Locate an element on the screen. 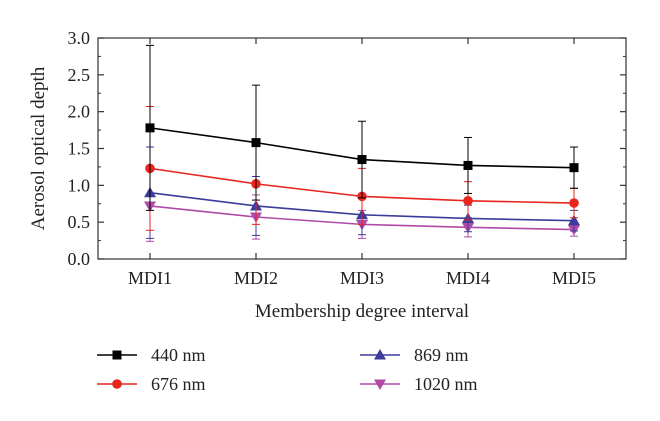  y-tick-label: 1.5 is located at coordinates (79, 149).